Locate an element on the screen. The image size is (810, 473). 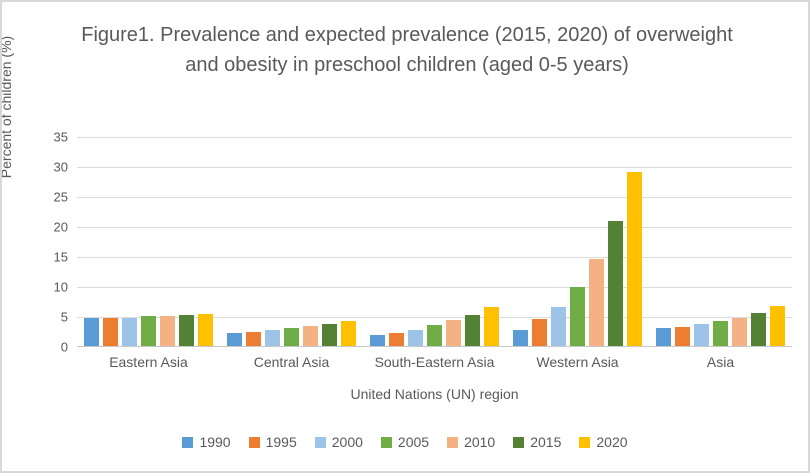
bar-1990-asia is located at coordinates (663, 337).